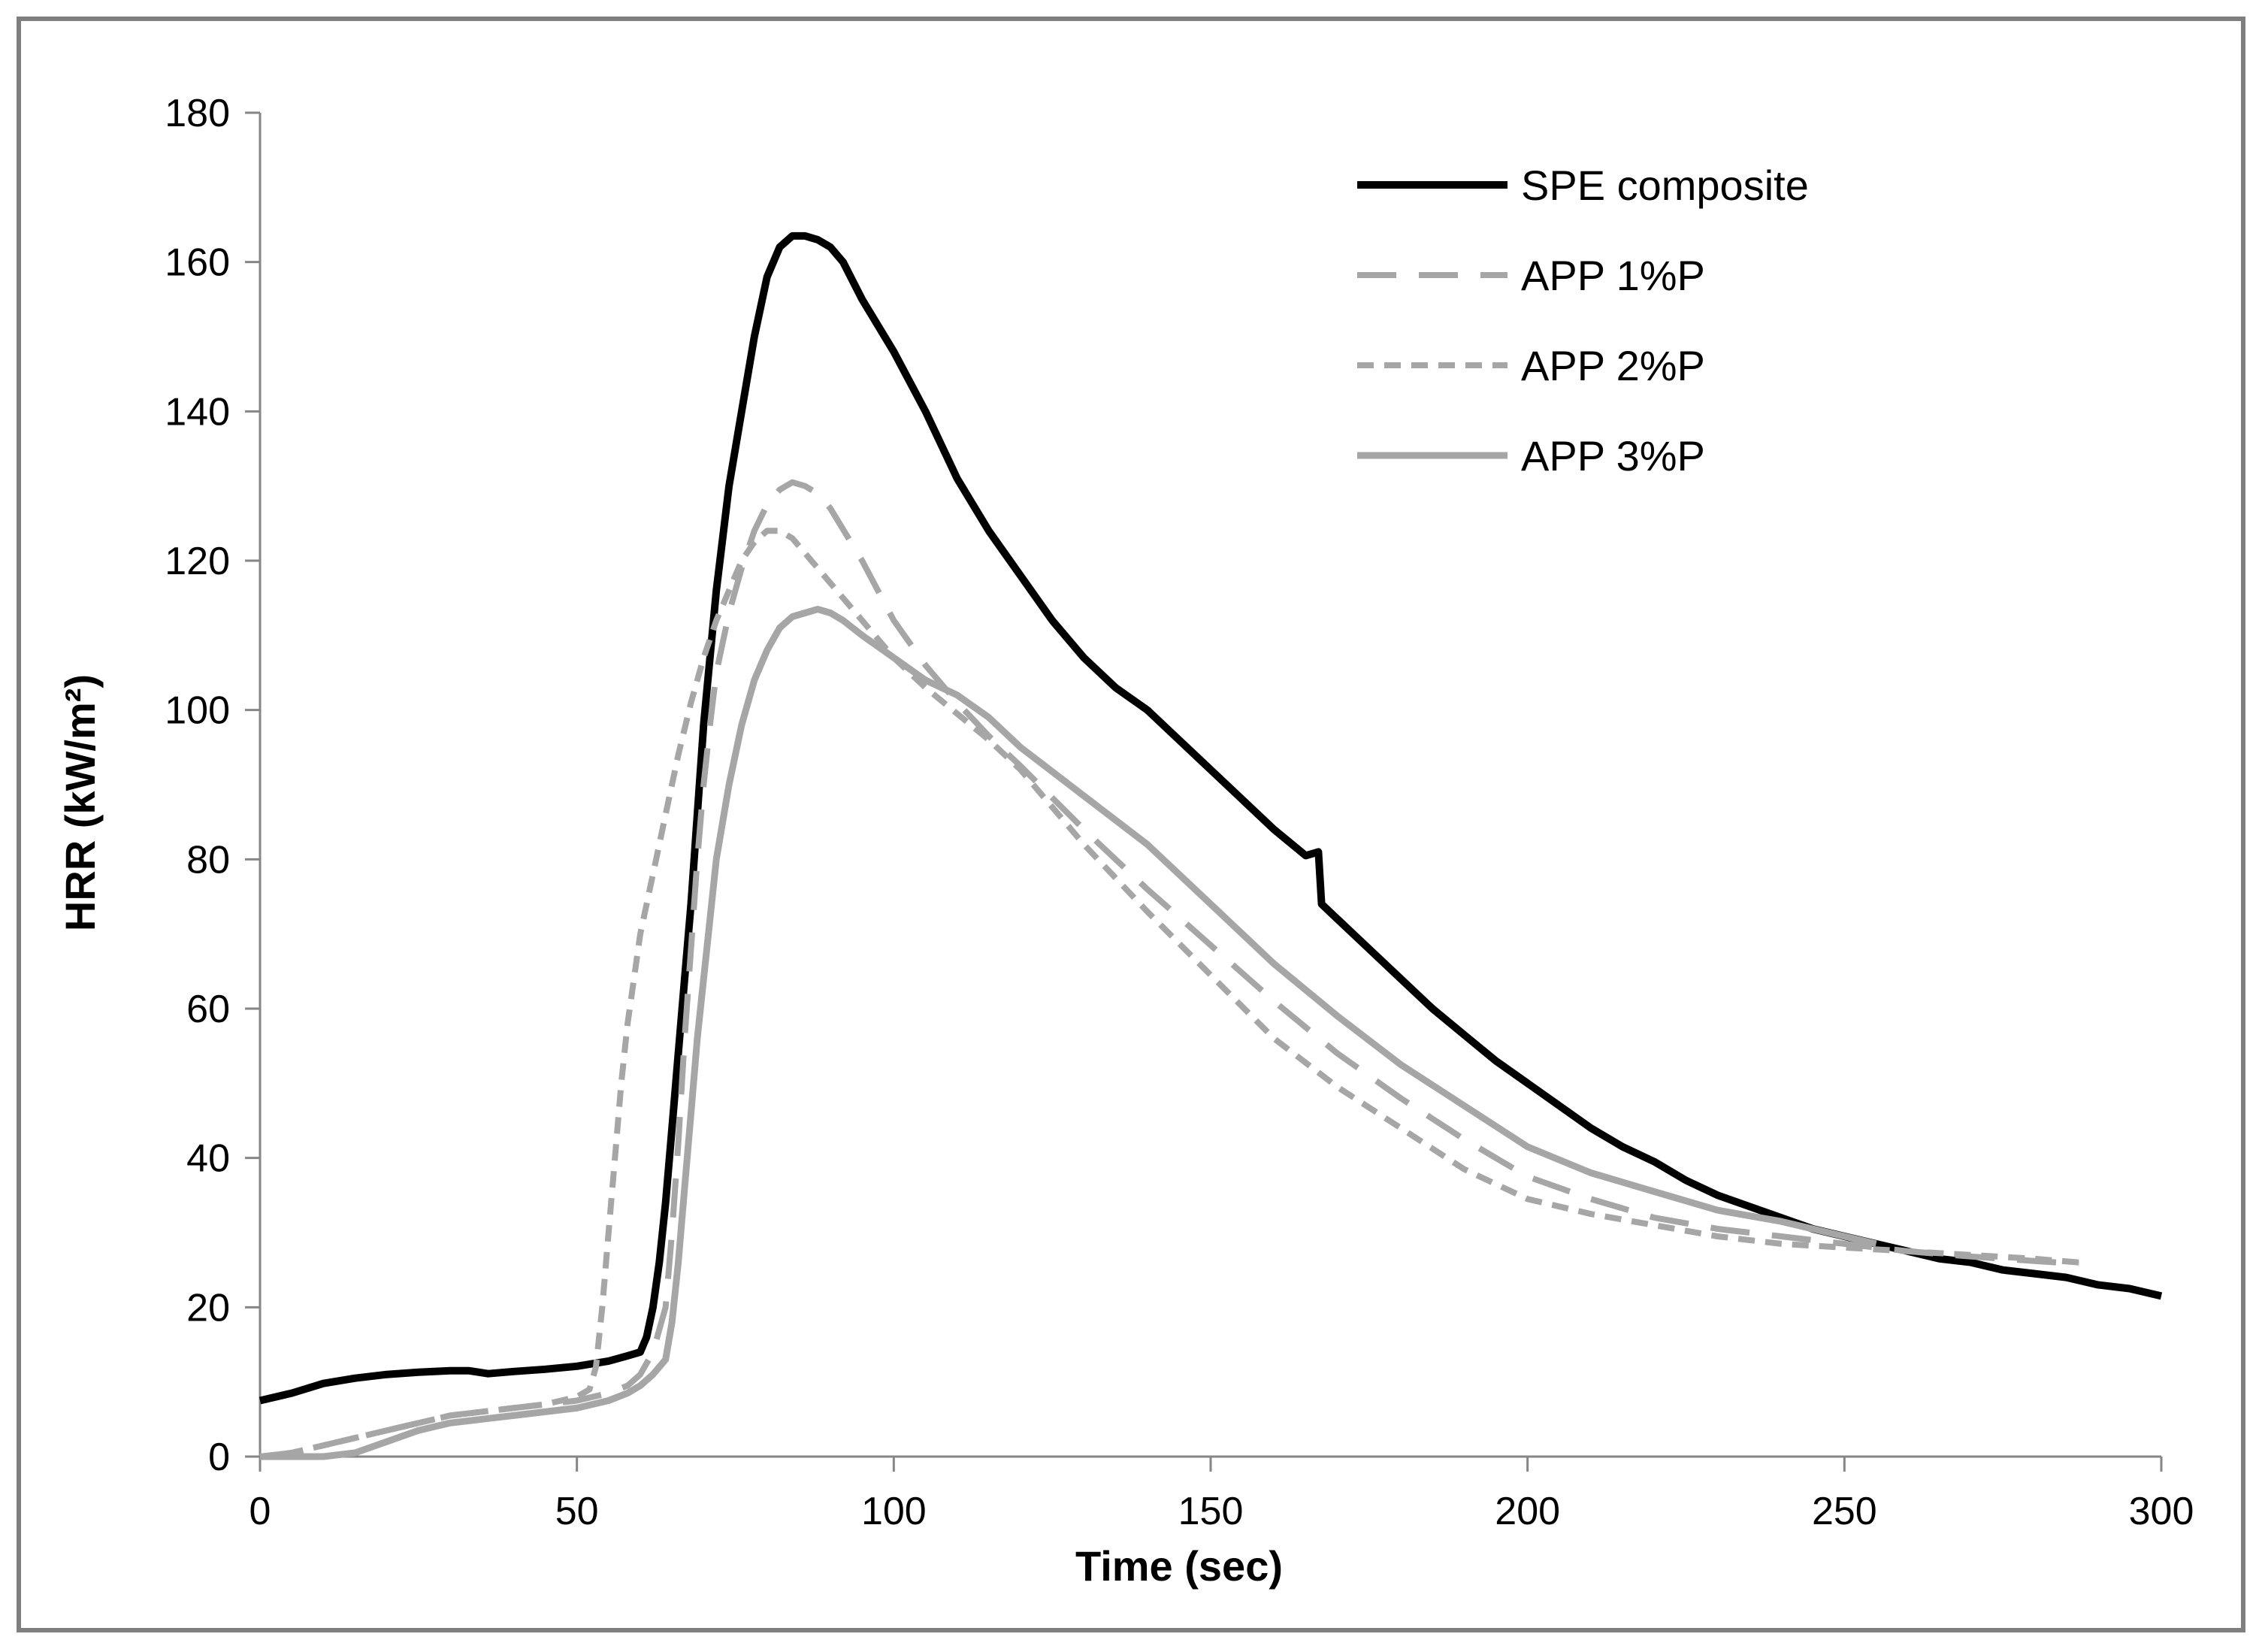 Image resolution: width=2265 pixels, height=1652 pixels. Describe the element at coordinates (219, 1458) in the screenshot. I see `y-tick-label: 0` at that location.